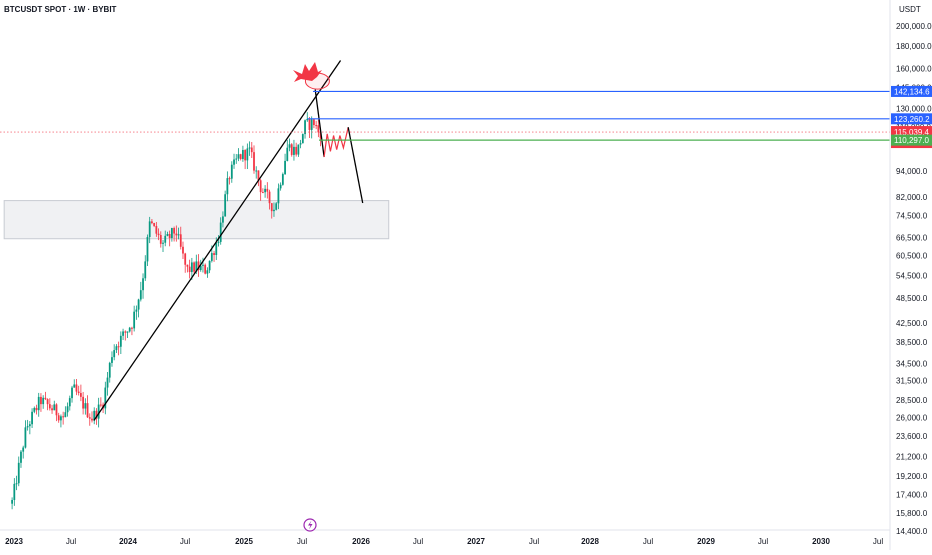 The height and width of the screenshot is (555, 932). Describe the element at coordinates (319, 123) in the screenshot. I see `projection-drop-line` at that location.